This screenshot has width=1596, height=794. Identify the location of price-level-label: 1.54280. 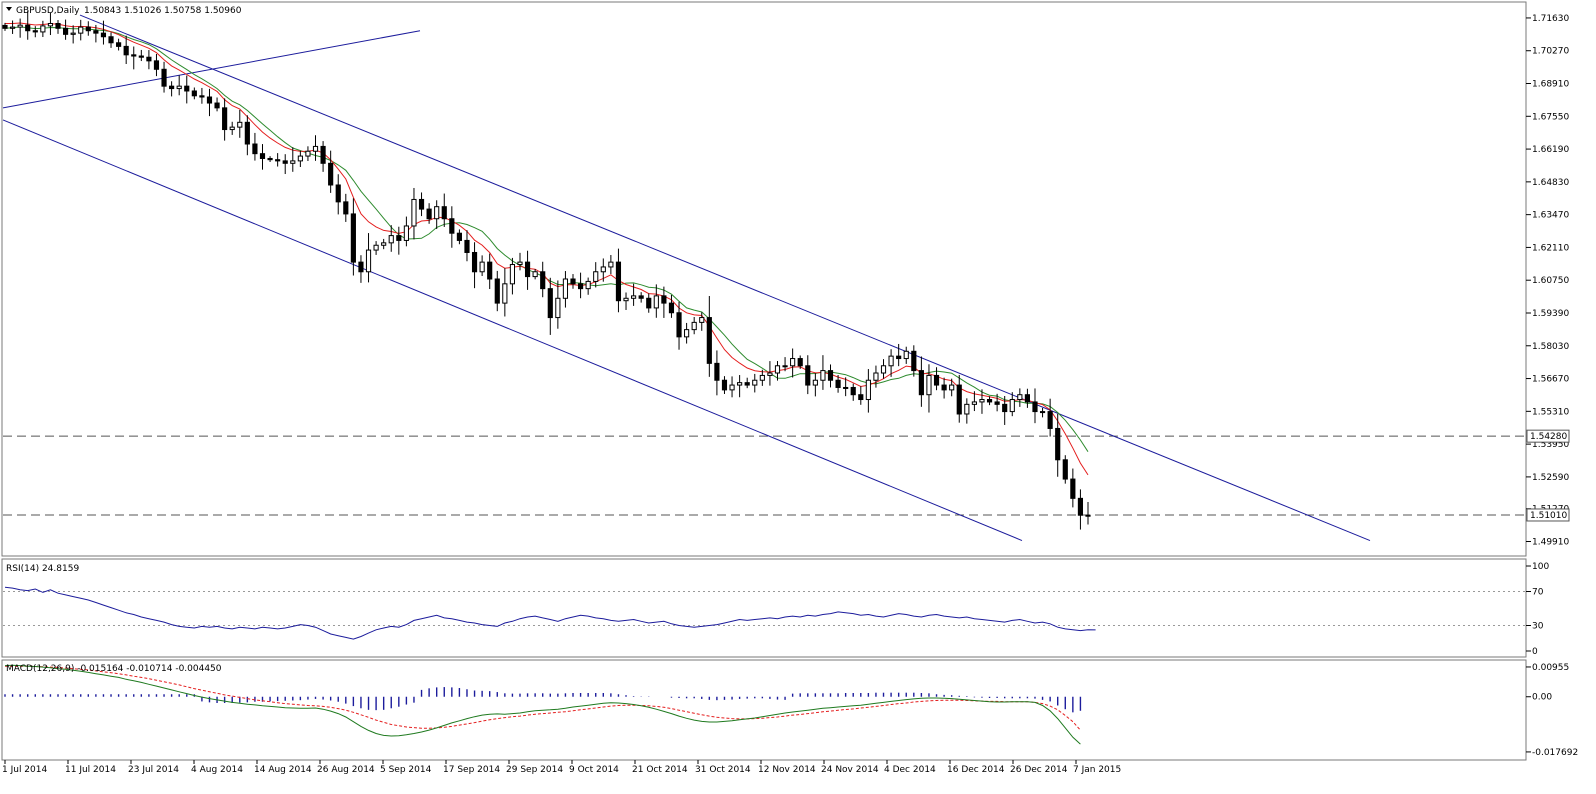
(1548, 437).